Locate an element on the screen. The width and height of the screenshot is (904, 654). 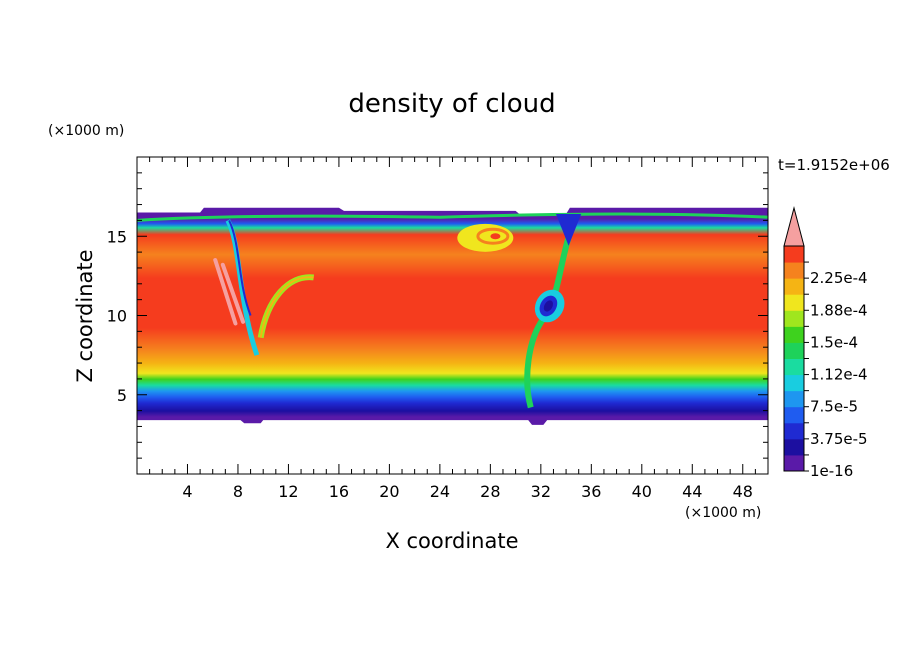
x-tick-label-5: 24 is located at coordinates (440, 491).